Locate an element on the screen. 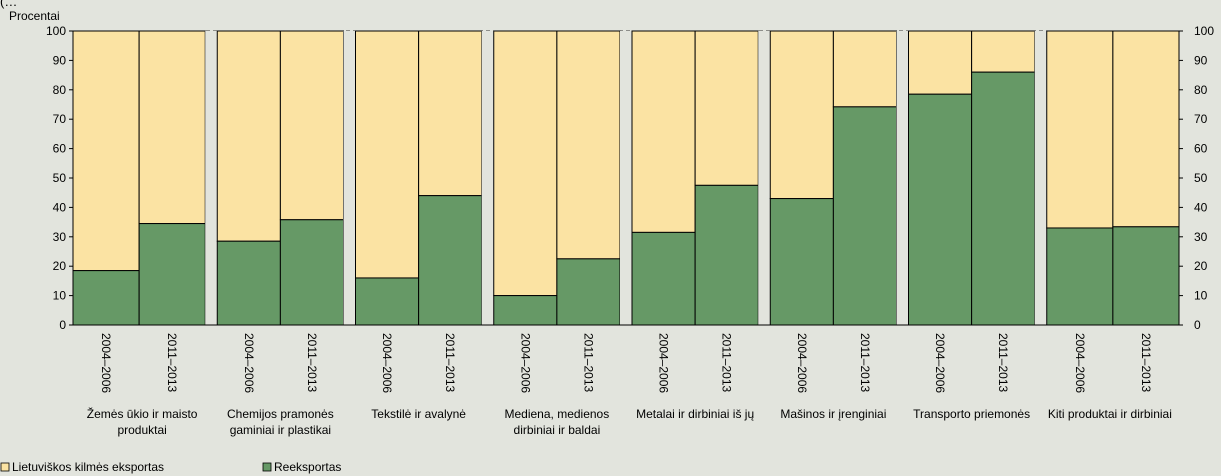  category-label-line: Mašinos ir įrenginiai is located at coordinates (833, 414).